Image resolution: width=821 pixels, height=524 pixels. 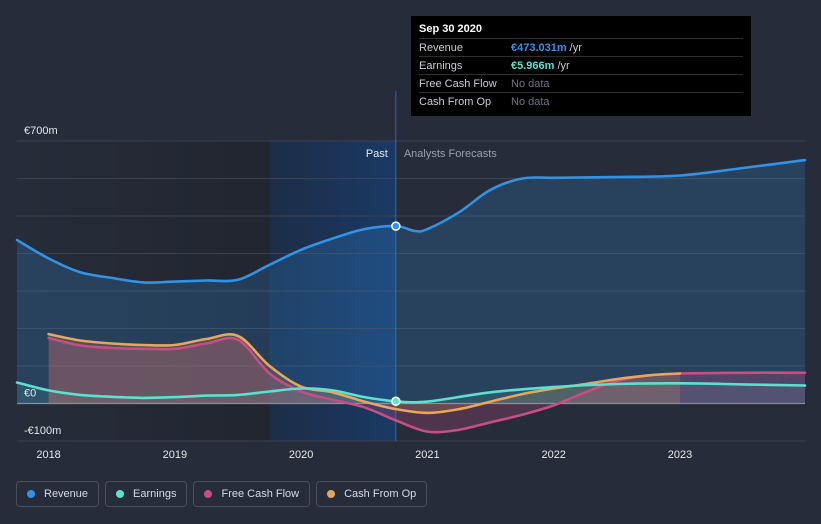 What do you see at coordinates (380, 494) in the screenshot?
I see `legend-label: Cash From Op` at bounding box center [380, 494].